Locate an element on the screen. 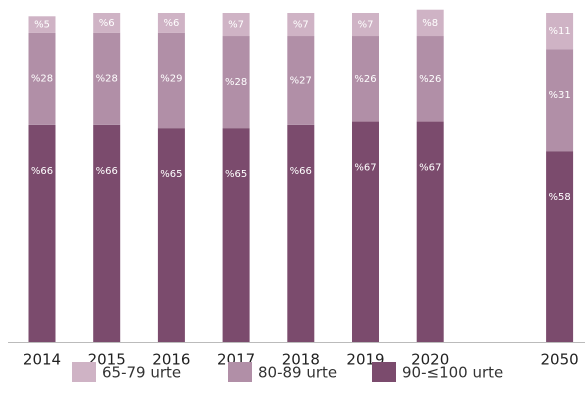 The height and width of the screenshot is (413, 585). value-label: %29 is located at coordinates (171, 79).